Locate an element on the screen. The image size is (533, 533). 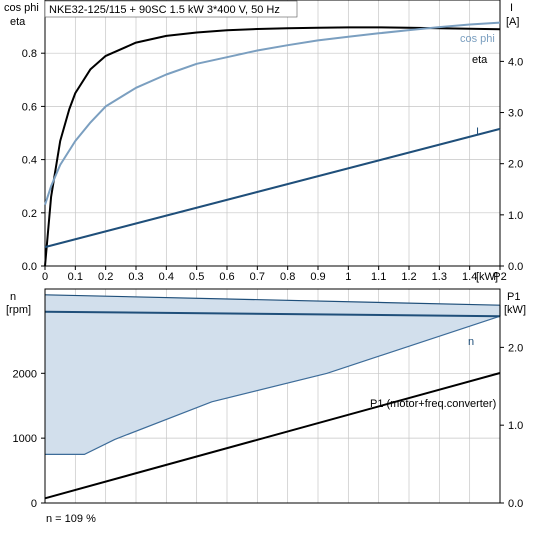
top-x-tick-label: 0.7 is located at coordinates (257, 277).